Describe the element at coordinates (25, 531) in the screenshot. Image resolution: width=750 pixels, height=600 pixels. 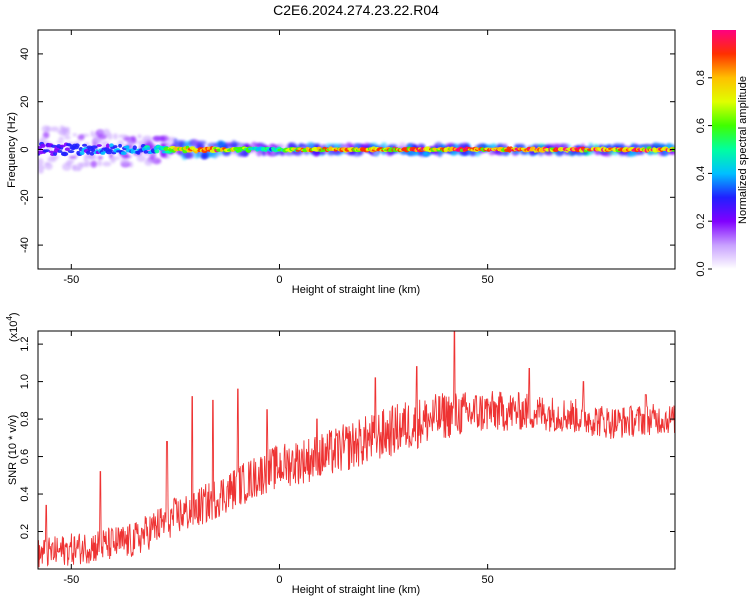
I see `snr-y-tick-label: 0.2` at that location.